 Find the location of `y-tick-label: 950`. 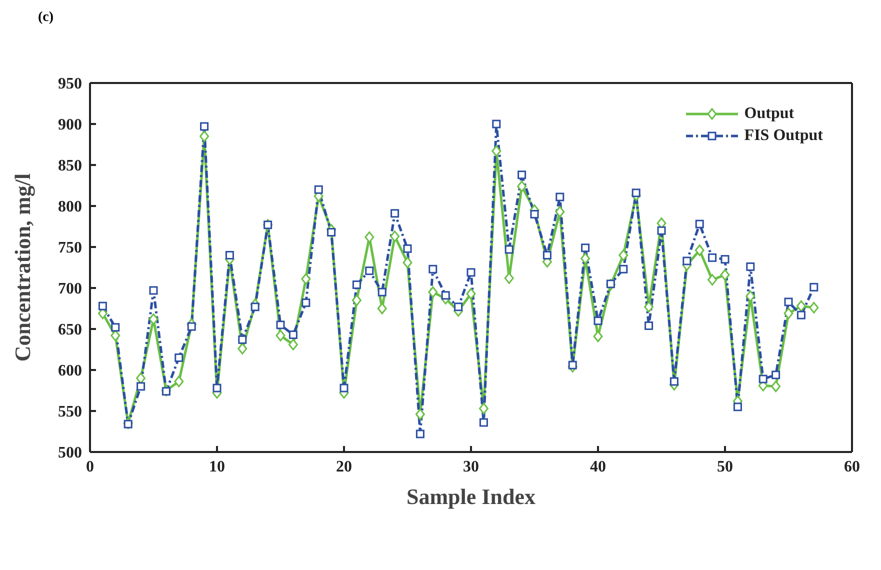

y-tick-label: 950 is located at coordinates (70, 84).